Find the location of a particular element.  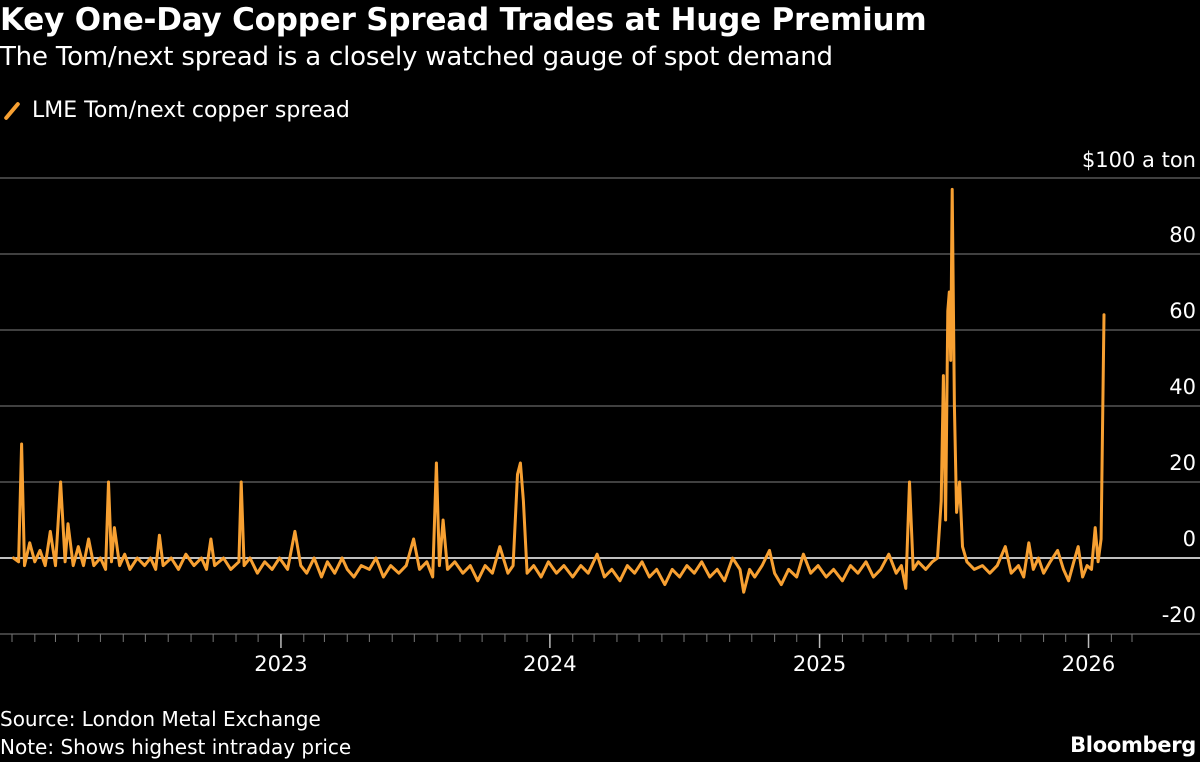

bloomberg-logo: Bloomberg is located at coordinates (1133, 745).